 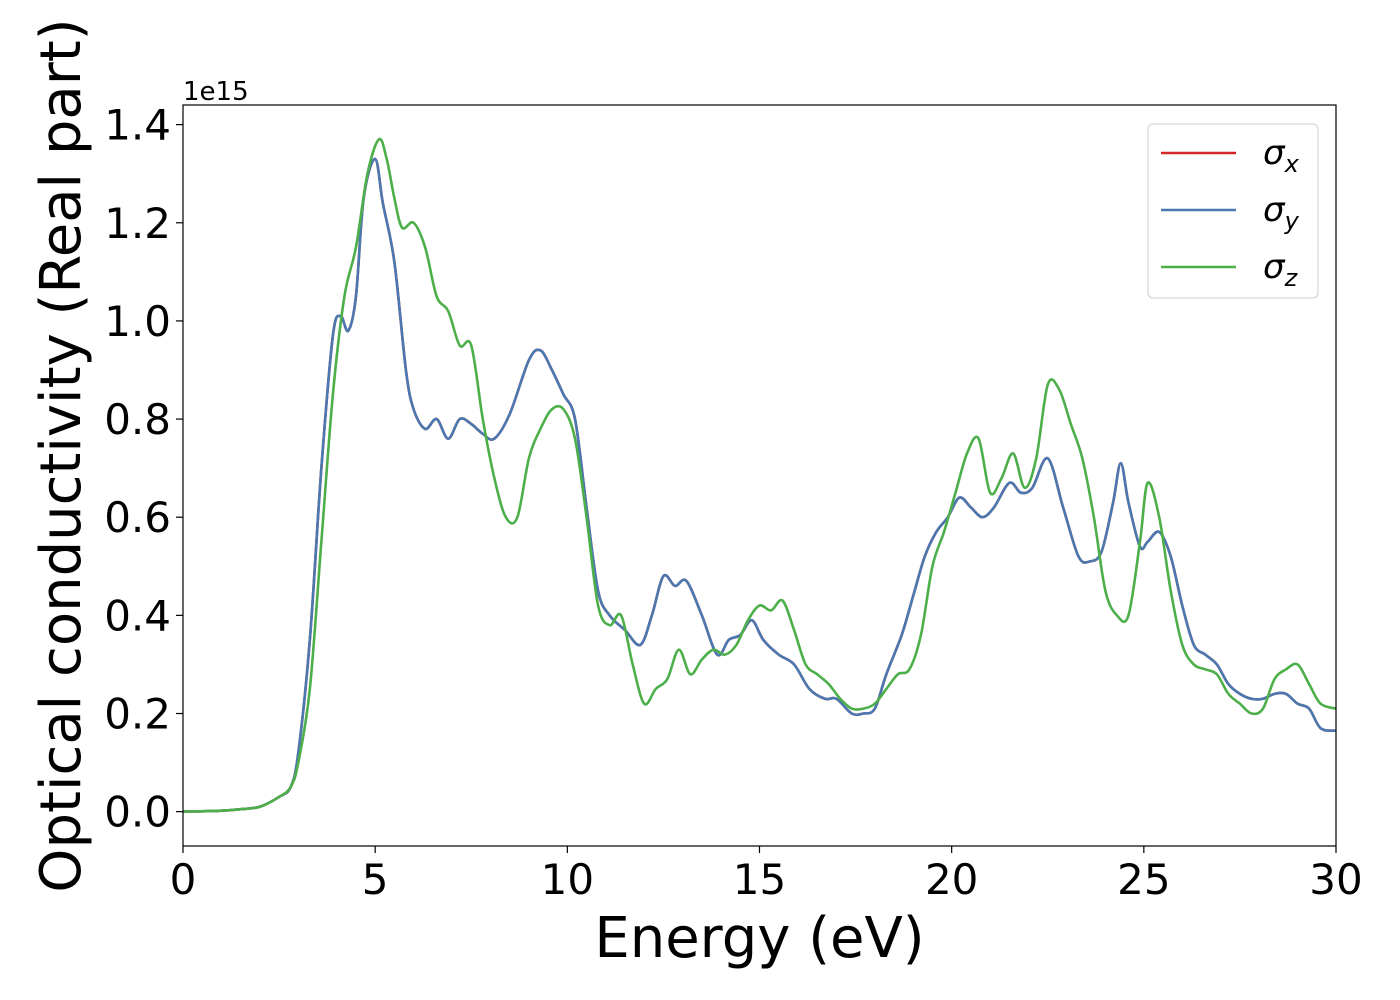 I want to click on y-tick-label: 1.4, so click(x=137, y=125).